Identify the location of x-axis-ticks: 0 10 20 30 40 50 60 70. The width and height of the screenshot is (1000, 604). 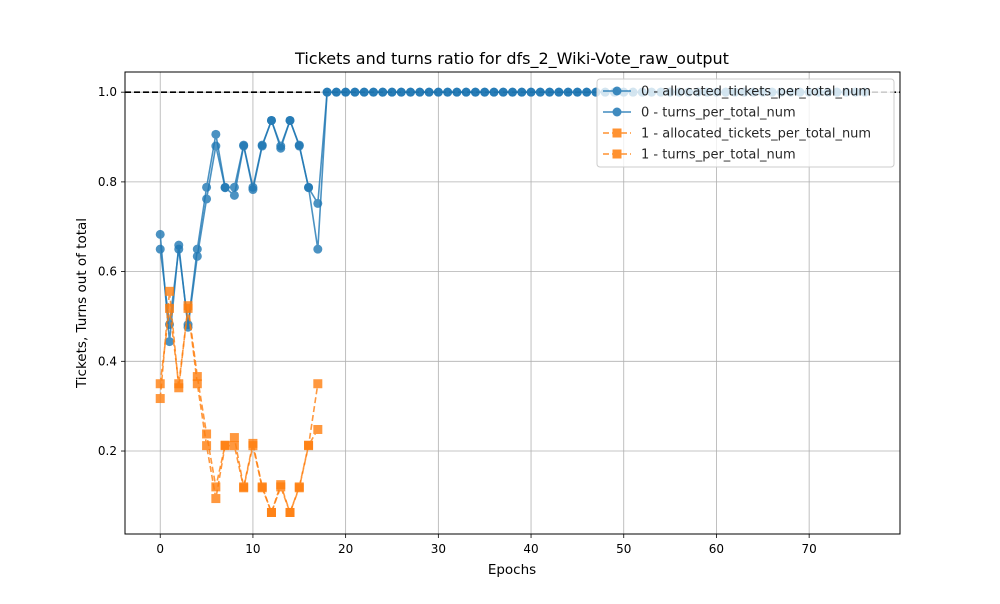
(486, 545).